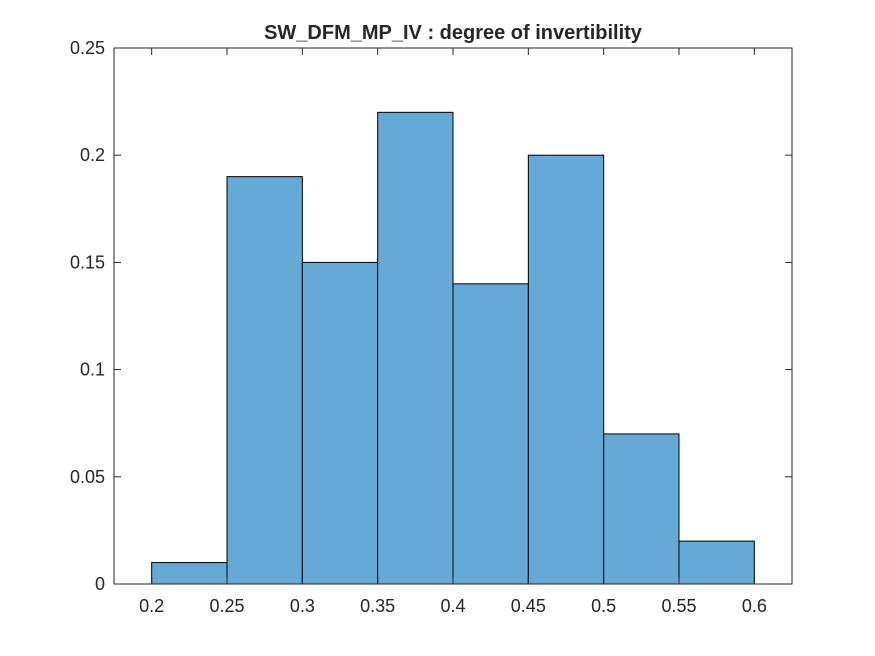 The image size is (875, 656). Describe the element at coordinates (678, 606) in the screenshot. I see `x-tick-label: 0.55` at that location.